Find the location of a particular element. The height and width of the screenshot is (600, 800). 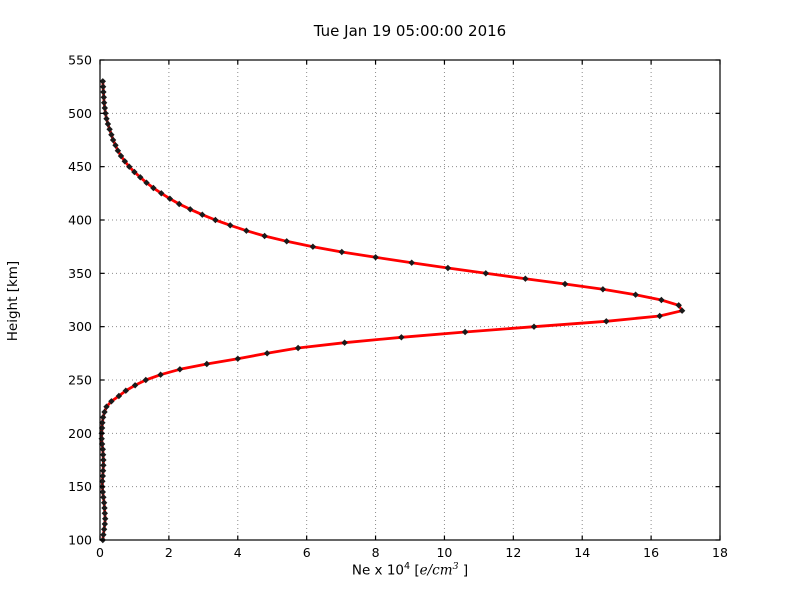

x-axis-label: Ne x 104 [e/cm3 ] is located at coordinates (410, 570).